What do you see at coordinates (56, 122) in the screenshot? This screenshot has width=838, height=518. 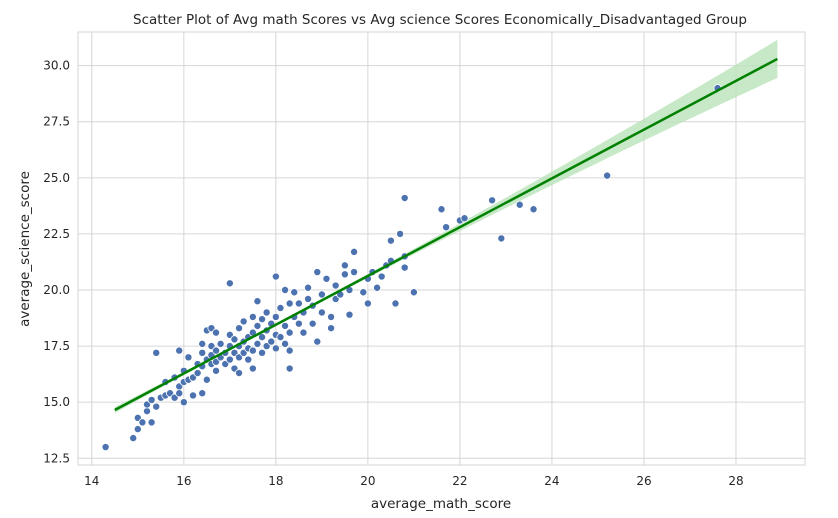 I see `y-tick-label: 27.5` at bounding box center [56, 122].